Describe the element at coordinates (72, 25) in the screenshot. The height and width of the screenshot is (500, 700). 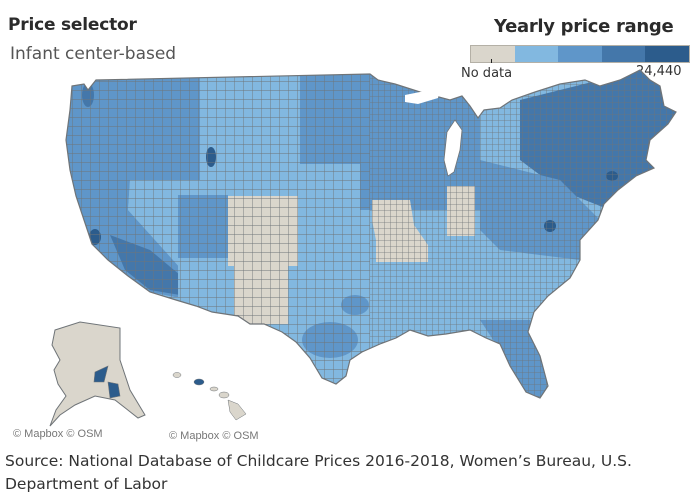
I see `price-selector-title: Price selector` at that location.